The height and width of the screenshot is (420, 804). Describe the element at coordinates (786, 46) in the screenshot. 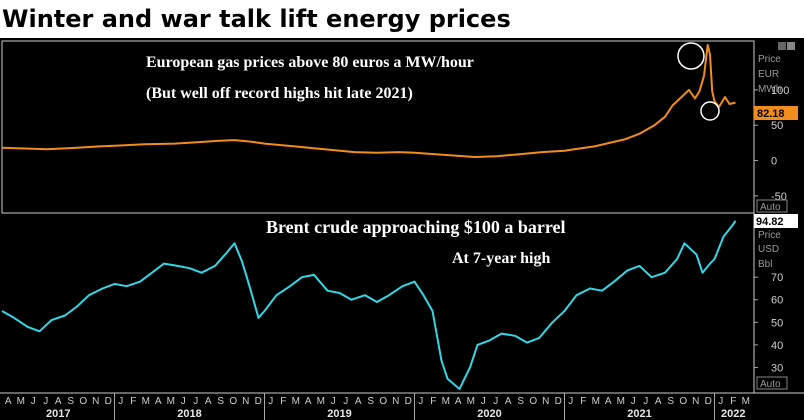

I see `settings-icon` at that location.